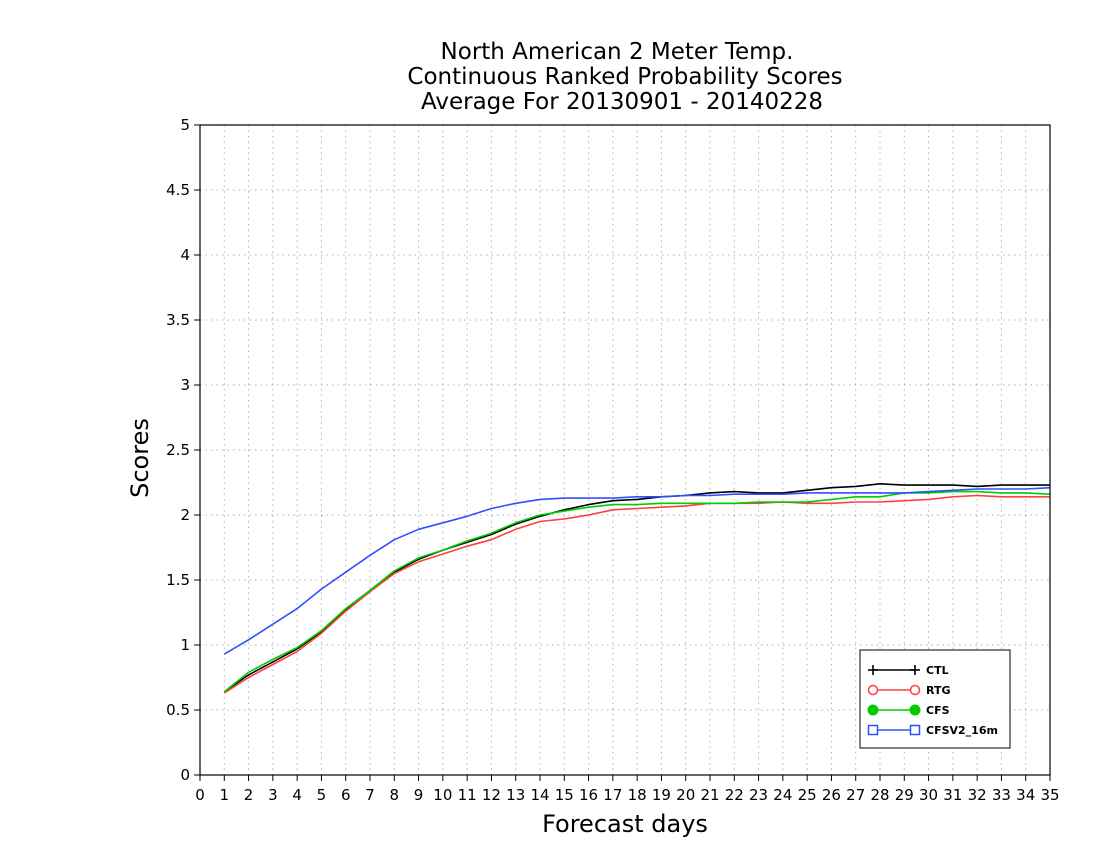 This screenshot has height=850, width=1100. Describe the element at coordinates (515, 795) in the screenshot. I see `x-tick-label-13: 13` at that location.